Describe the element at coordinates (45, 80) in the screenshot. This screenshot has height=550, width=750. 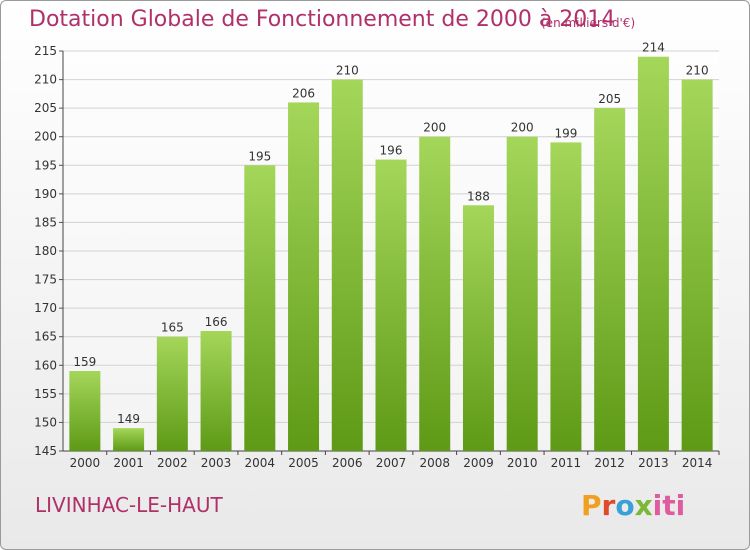
I see `y-tick-label: 210` at that location.